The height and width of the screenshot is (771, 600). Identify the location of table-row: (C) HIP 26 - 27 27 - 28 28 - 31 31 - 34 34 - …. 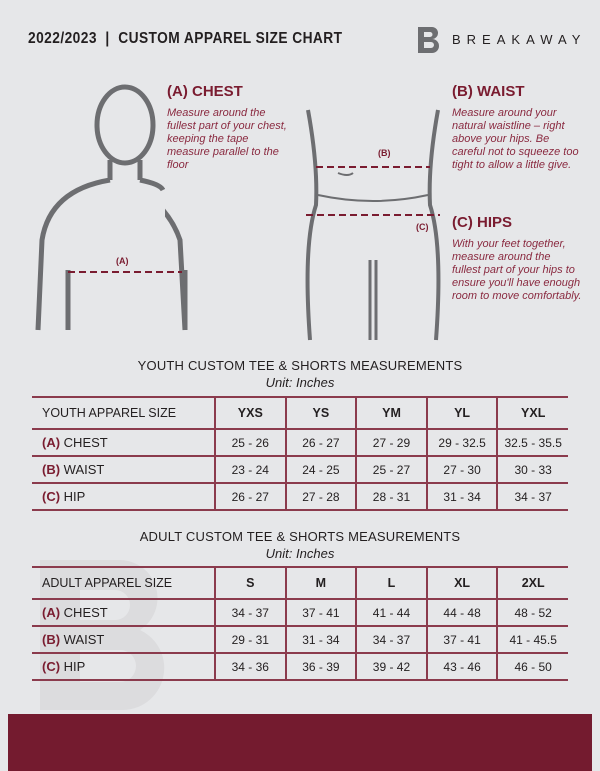
(300, 496).